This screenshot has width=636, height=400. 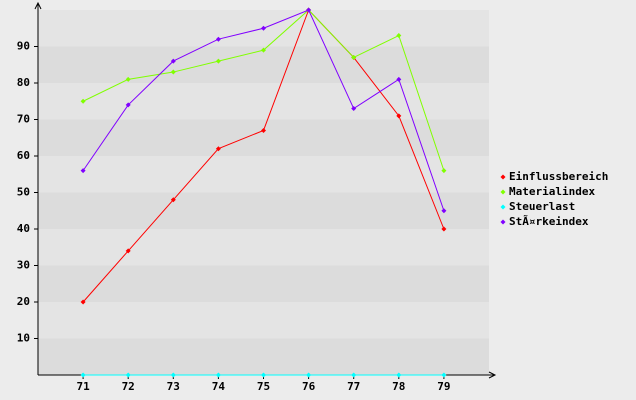 What do you see at coordinates (492, 375) in the screenshot?
I see `x-axis-arrow` at bounding box center [492, 375].